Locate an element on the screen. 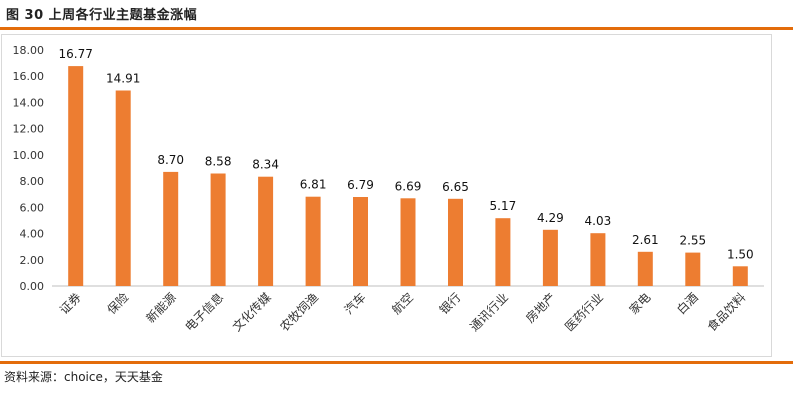 This screenshot has height=405, width=793. y-tick-label: 4.00 is located at coordinates (32, 234).